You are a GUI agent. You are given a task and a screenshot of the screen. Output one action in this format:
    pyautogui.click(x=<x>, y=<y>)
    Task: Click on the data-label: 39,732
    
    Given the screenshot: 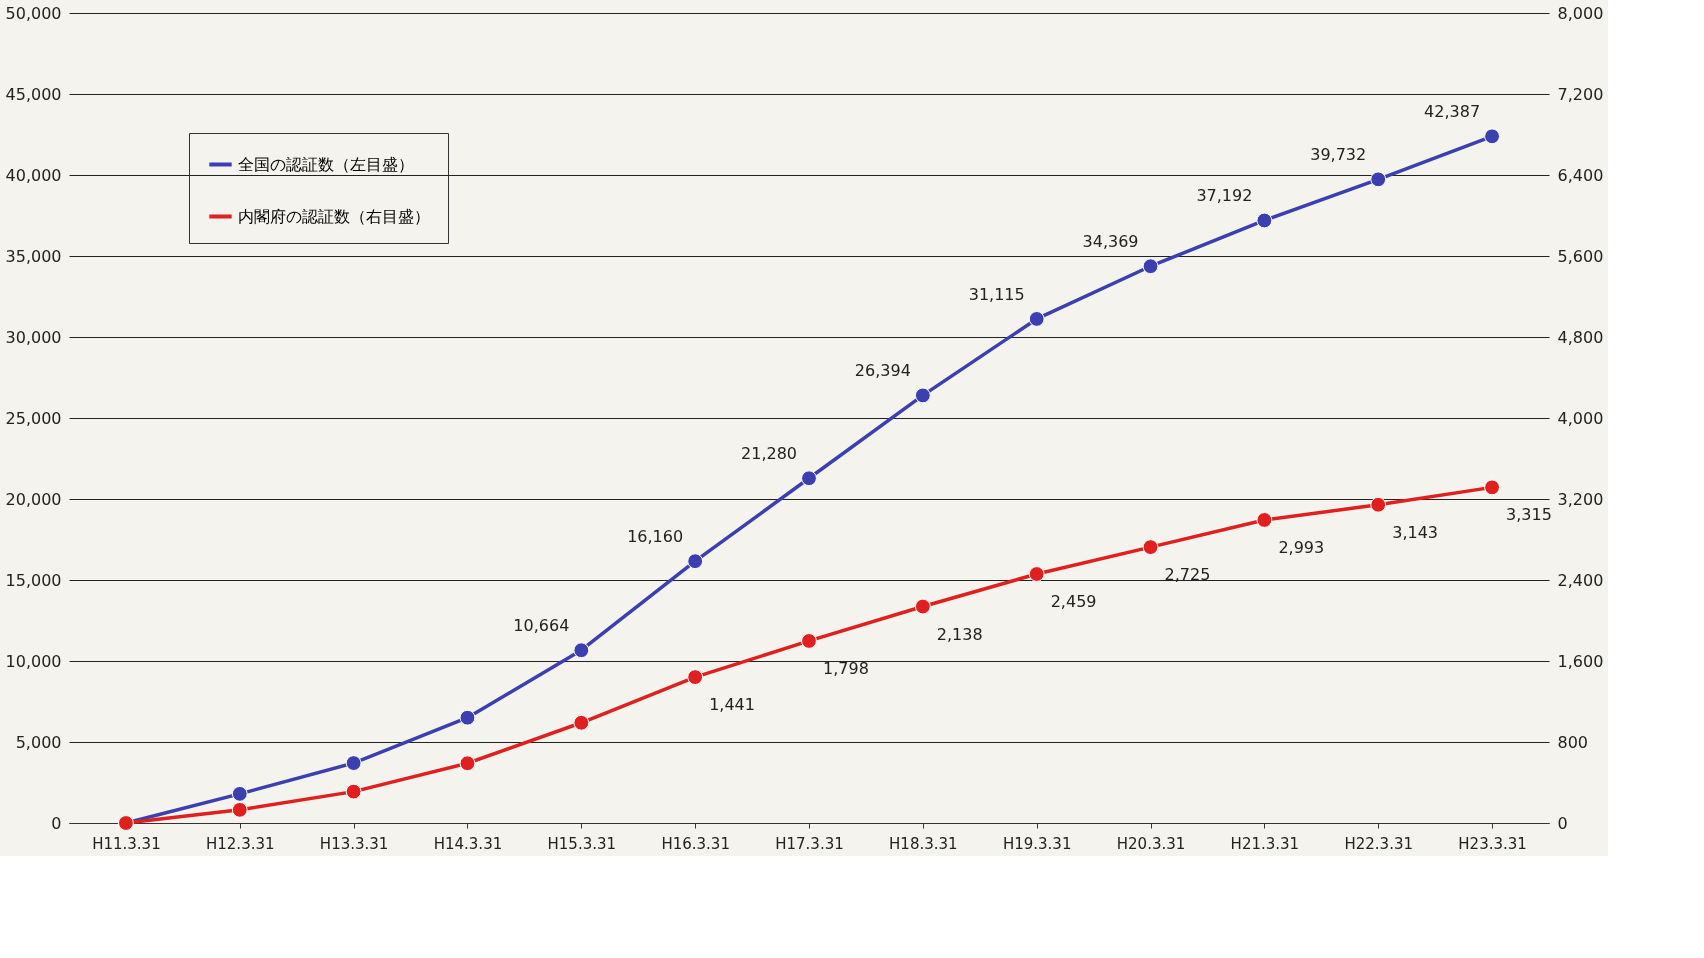 What is the action you would take?
    pyautogui.click(x=1338, y=155)
    